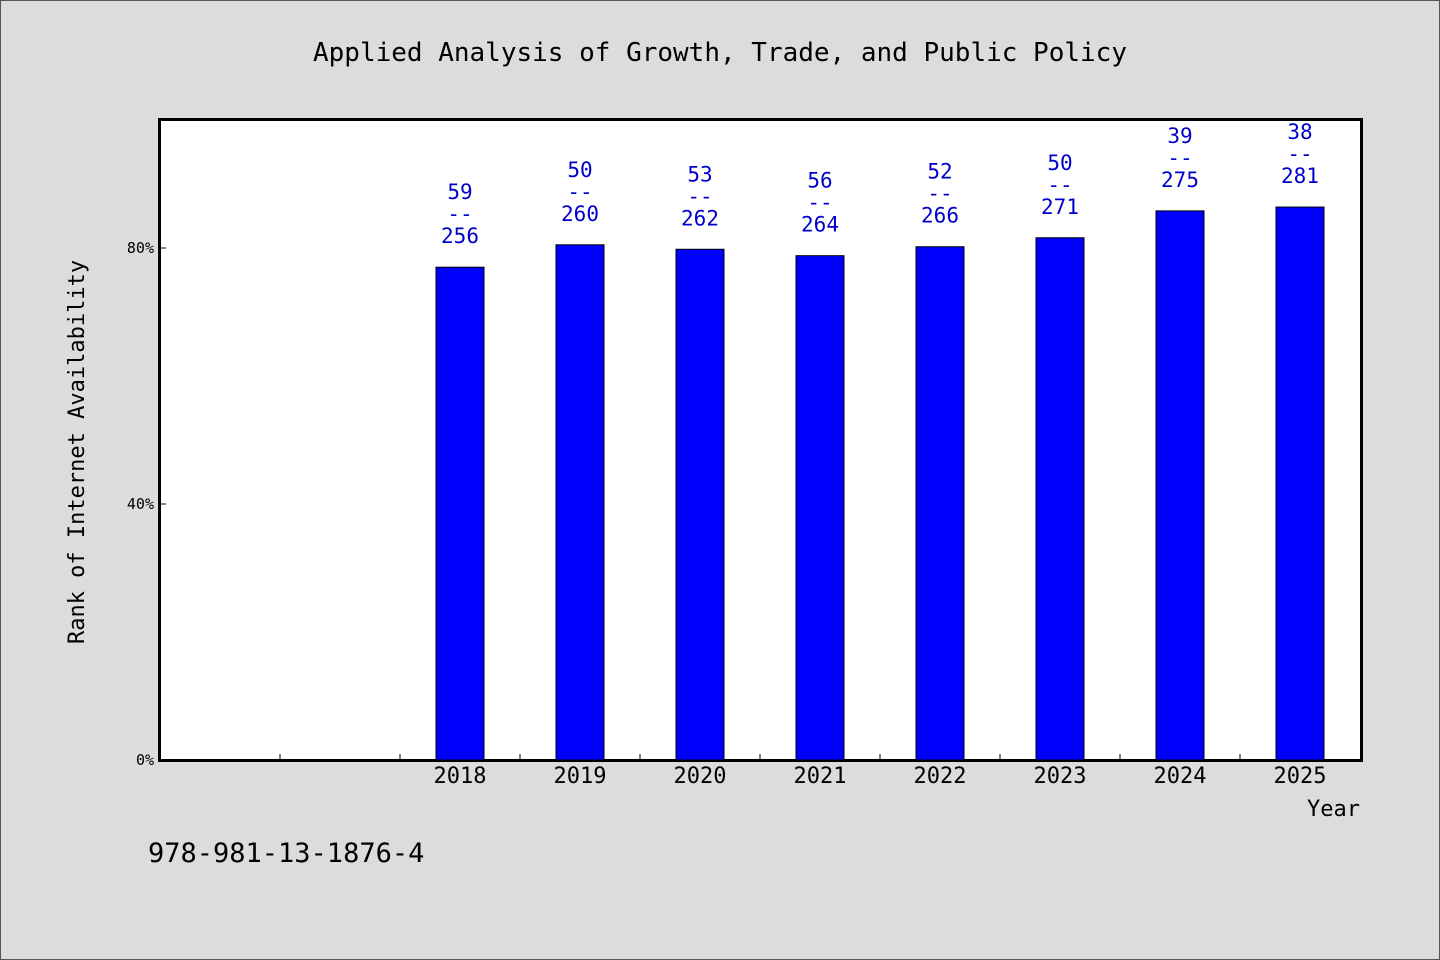 The image size is (1440, 960). Describe the element at coordinates (940, 776) in the screenshot. I see `x-tick-label-2022: 2022` at that location.